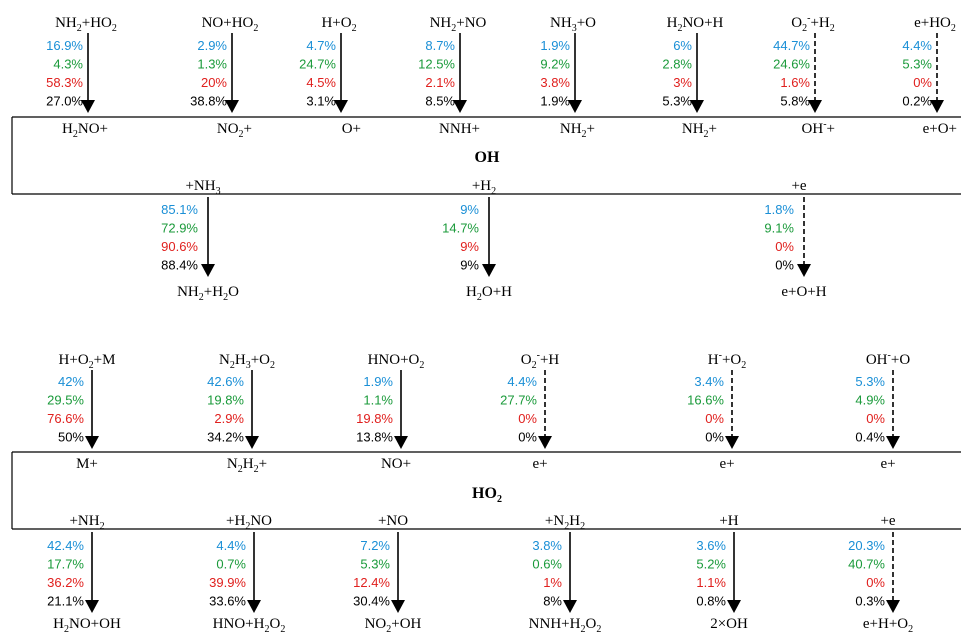 Image resolution: width=961 pixels, height=632 pixels. I want to click on oh-prod-6-value-2: 1.6%, so click(795, 82).